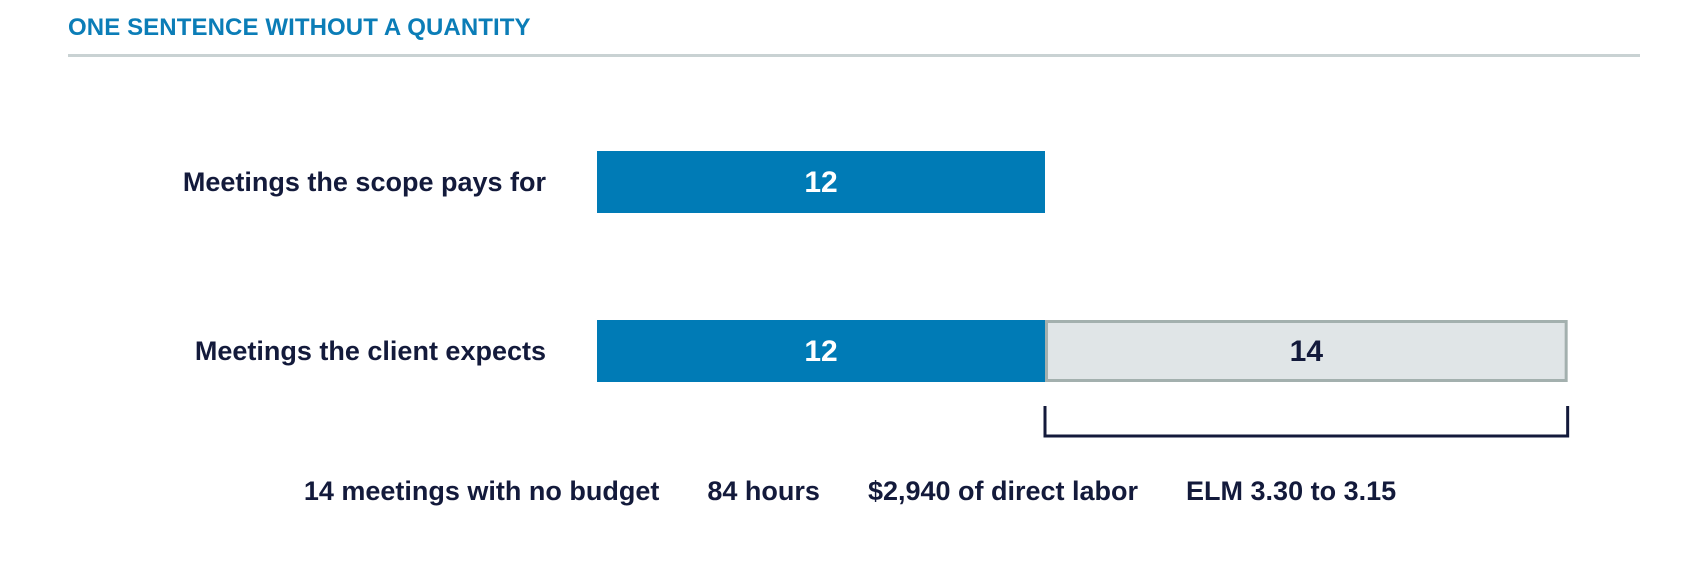  I want to click on footer-meetings-no-budget: 14 meetings with no budget, so click(481, 491).